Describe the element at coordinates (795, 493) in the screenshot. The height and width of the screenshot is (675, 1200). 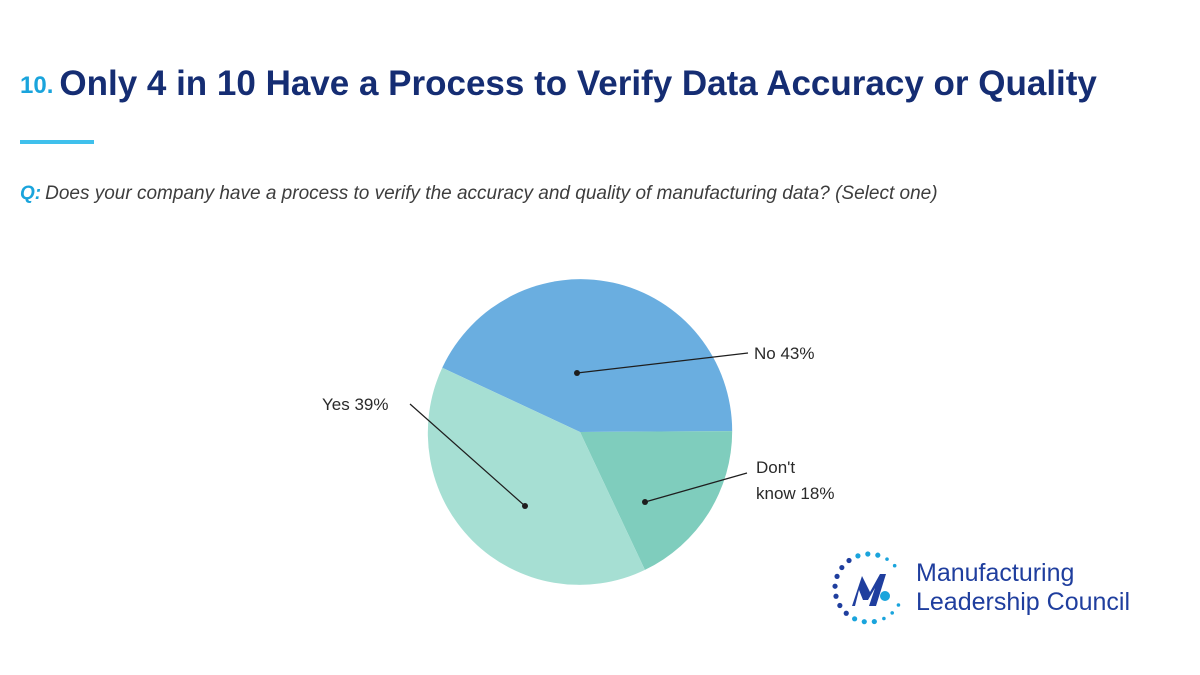
I see `slice-label-dont-know-line2: know 18%` at that location.